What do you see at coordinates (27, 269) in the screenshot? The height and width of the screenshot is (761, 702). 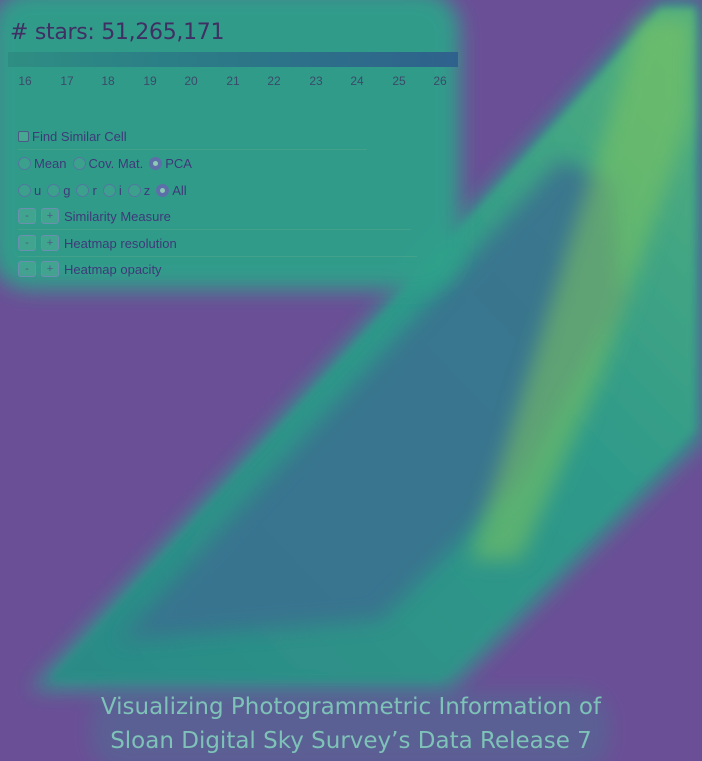 I see `opacity-decrease-button: -` at bounding box center [27, 269].